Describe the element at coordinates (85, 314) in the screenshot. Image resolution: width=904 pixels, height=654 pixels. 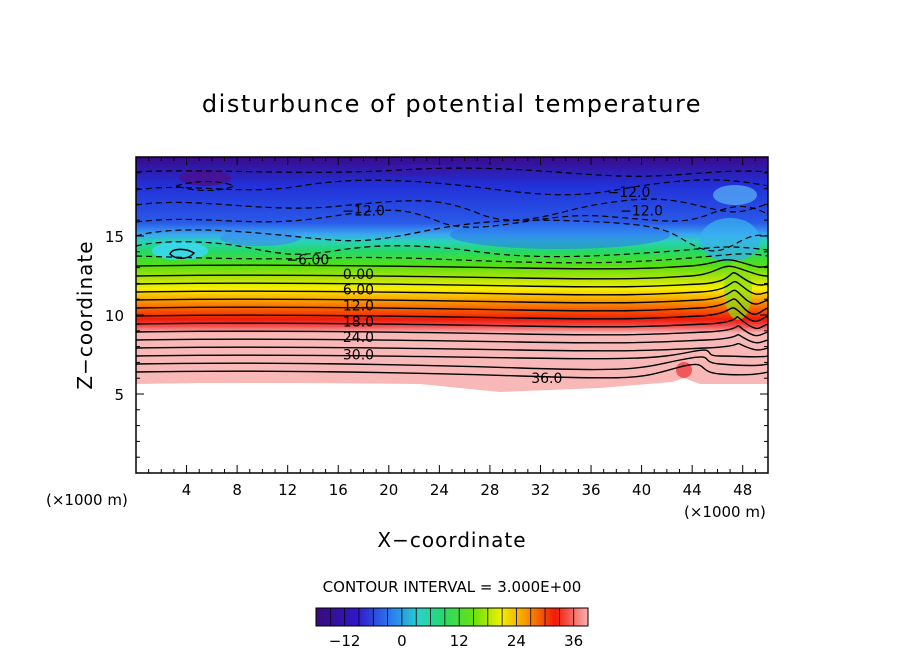
I see `y-axis-label: Z−coordinate` at that location.